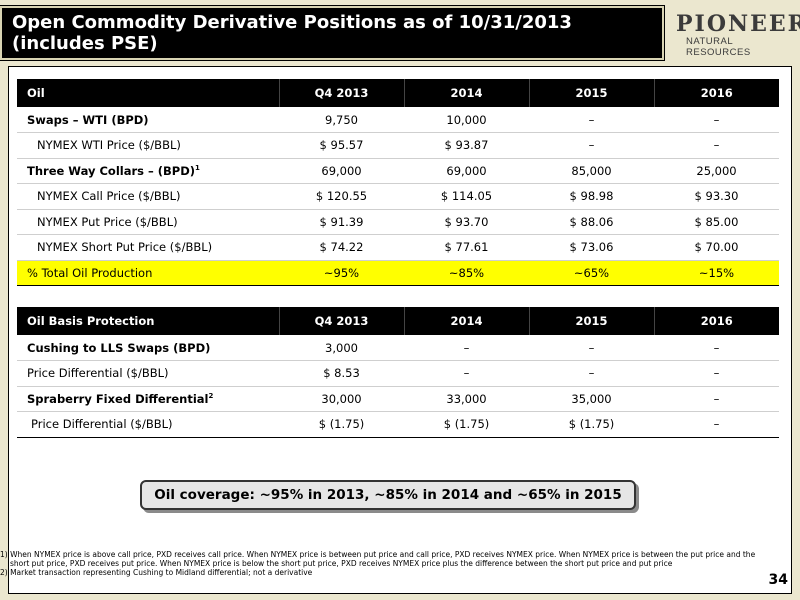  Describe the element at coordinates (591, 222) in the screenshot. I see `table-cell: $ 88.06` at that location.